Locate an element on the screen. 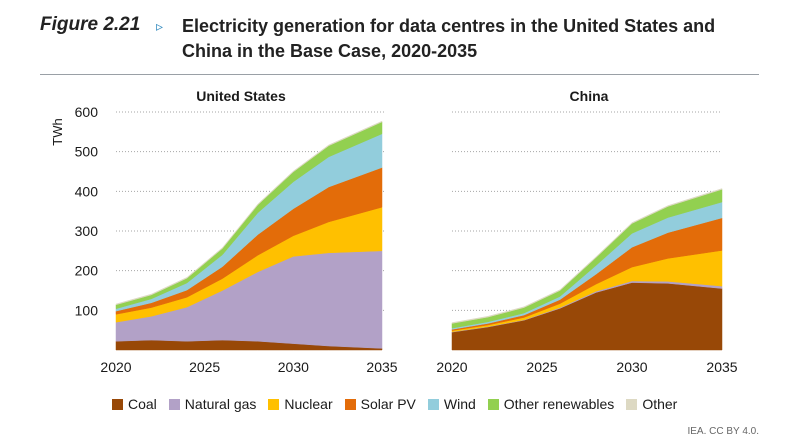 This screenshot has height=444, width=799. legend-item-wind: Wind is located at coordinates (451, 404).